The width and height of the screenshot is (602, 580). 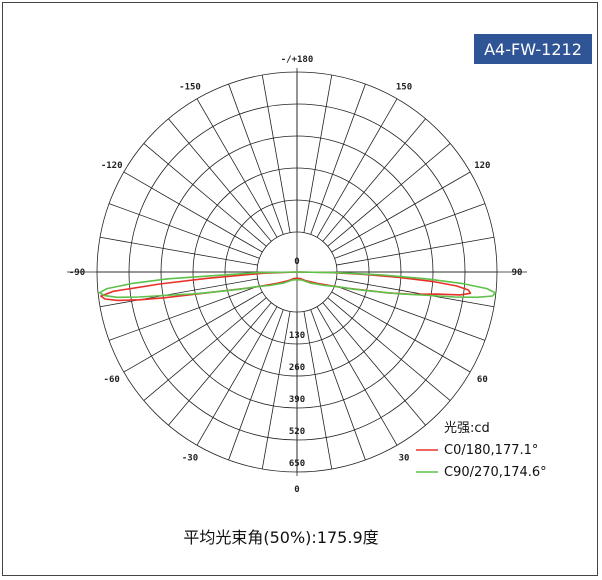 What do you see at coordinates (296, 262) in the screenshot?
I see `center-tick-label: 0` at bounding box center [296, 262].